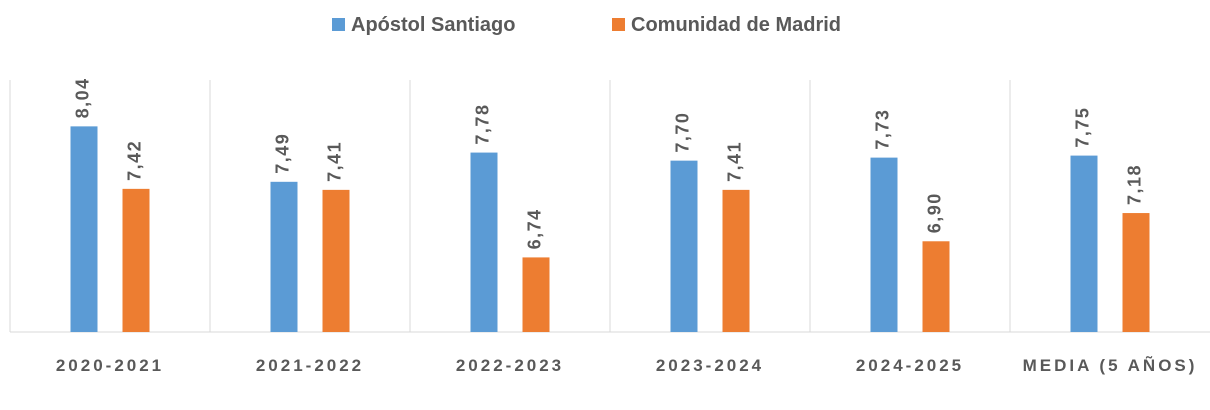  Describe the element at coordinates (1083, 127) in the screenshot. I see `value-label: 7,75` at that location.